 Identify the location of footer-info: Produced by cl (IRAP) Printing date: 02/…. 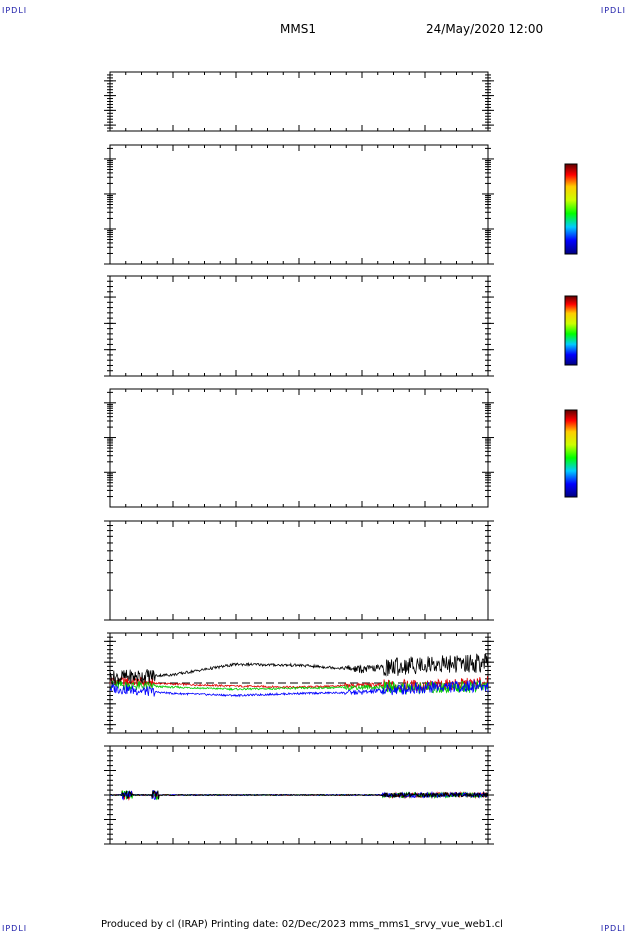
(302, 924).